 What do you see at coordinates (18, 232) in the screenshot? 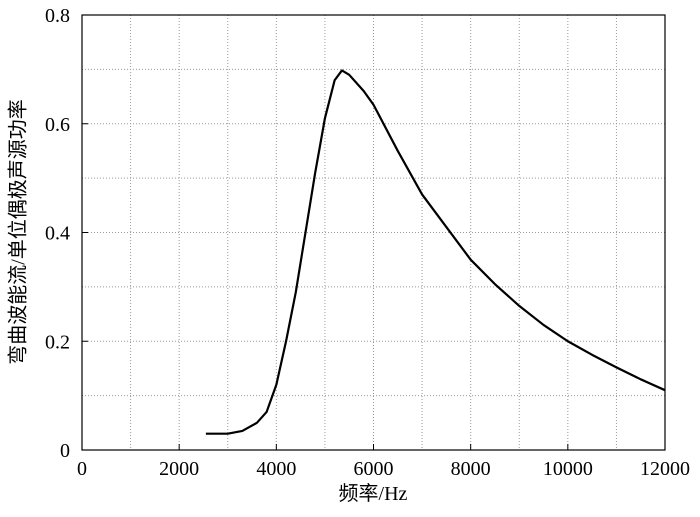
I see `y-axis-label: 弯曲波能流/单位偶极声源功率` at bounding box center [18, 232].